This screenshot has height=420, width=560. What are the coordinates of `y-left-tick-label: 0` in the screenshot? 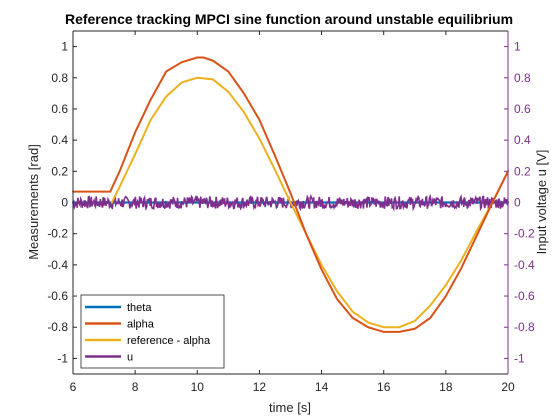 It's located at (64, 203).